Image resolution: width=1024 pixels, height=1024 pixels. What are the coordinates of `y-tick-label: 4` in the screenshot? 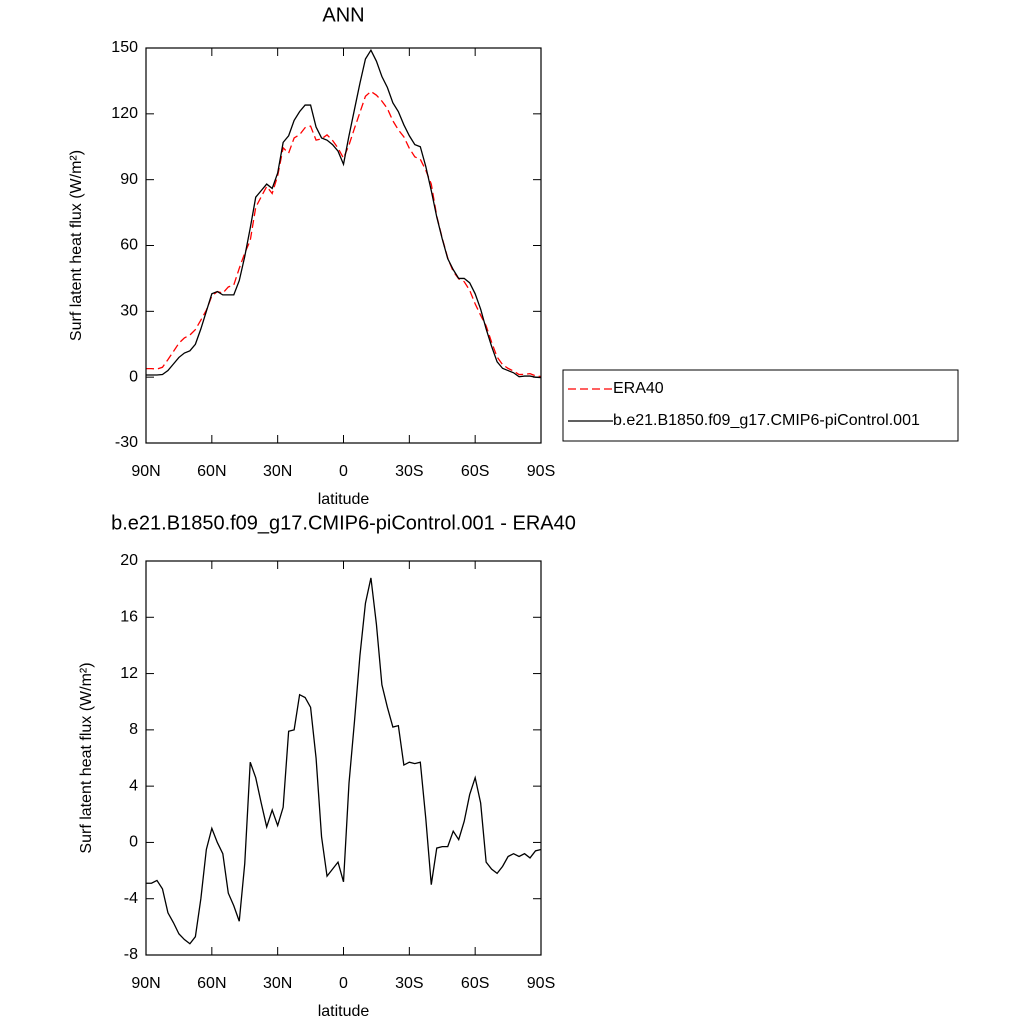 It's located at (133, 785).